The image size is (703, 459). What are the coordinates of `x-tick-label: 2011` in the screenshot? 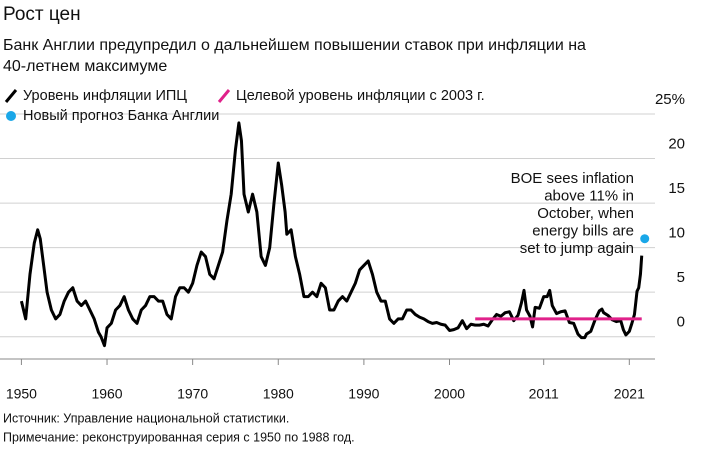 It's located at (544, 394).